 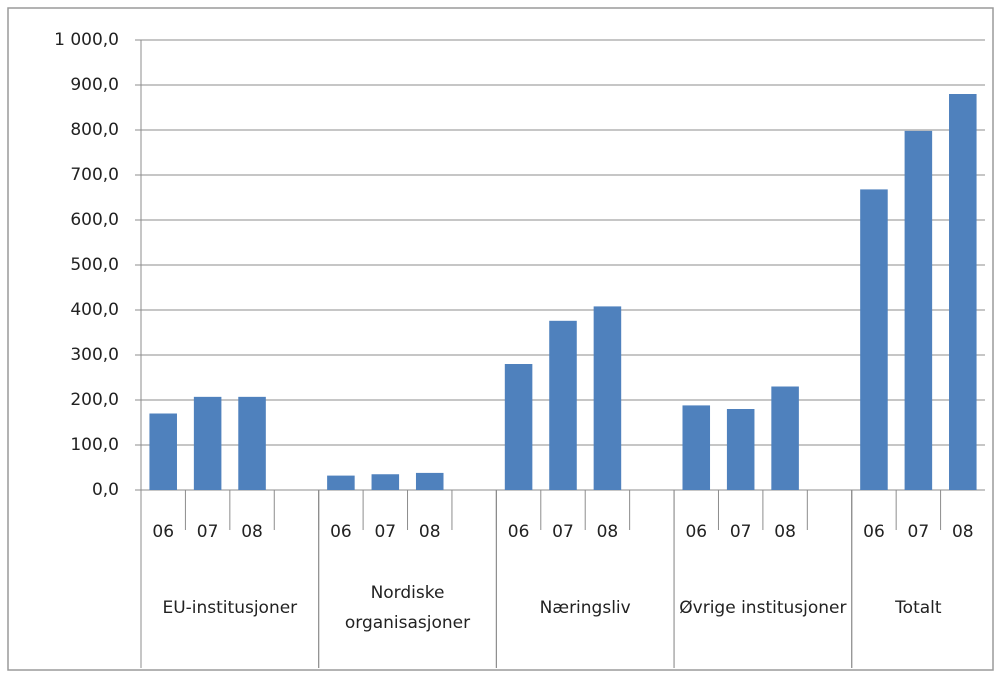 I want to click on group-label: Totalt, so click(x=918, y=608).